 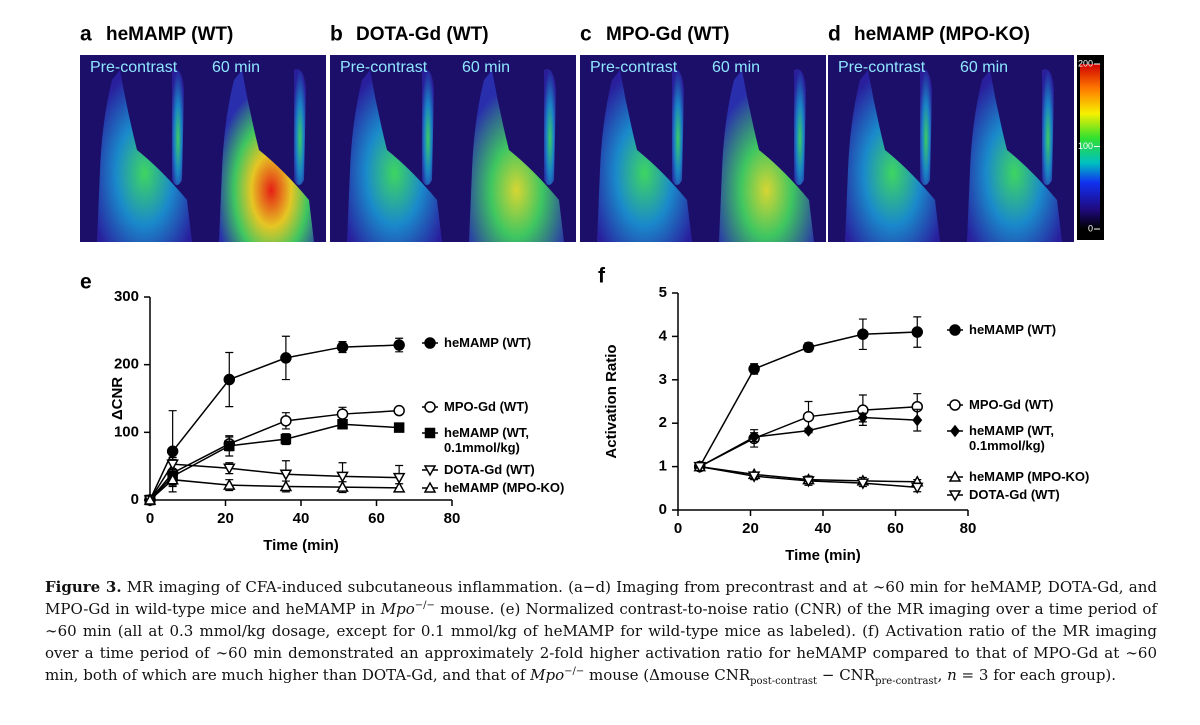 What do you see at coordinates (126, 431) in the screenshot?
I see `y-tick-label: 100` at bounding box center [126, 431].